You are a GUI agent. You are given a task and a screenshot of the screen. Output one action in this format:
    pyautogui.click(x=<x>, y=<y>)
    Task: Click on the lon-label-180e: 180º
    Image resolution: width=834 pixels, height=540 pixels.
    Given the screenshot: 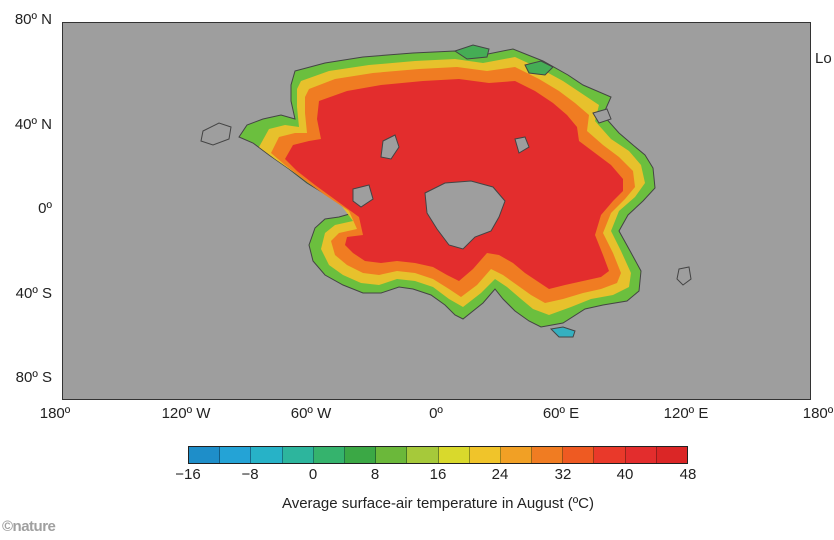 What is the action you would take?
    pyautogui.click(x=818, y=413)
    